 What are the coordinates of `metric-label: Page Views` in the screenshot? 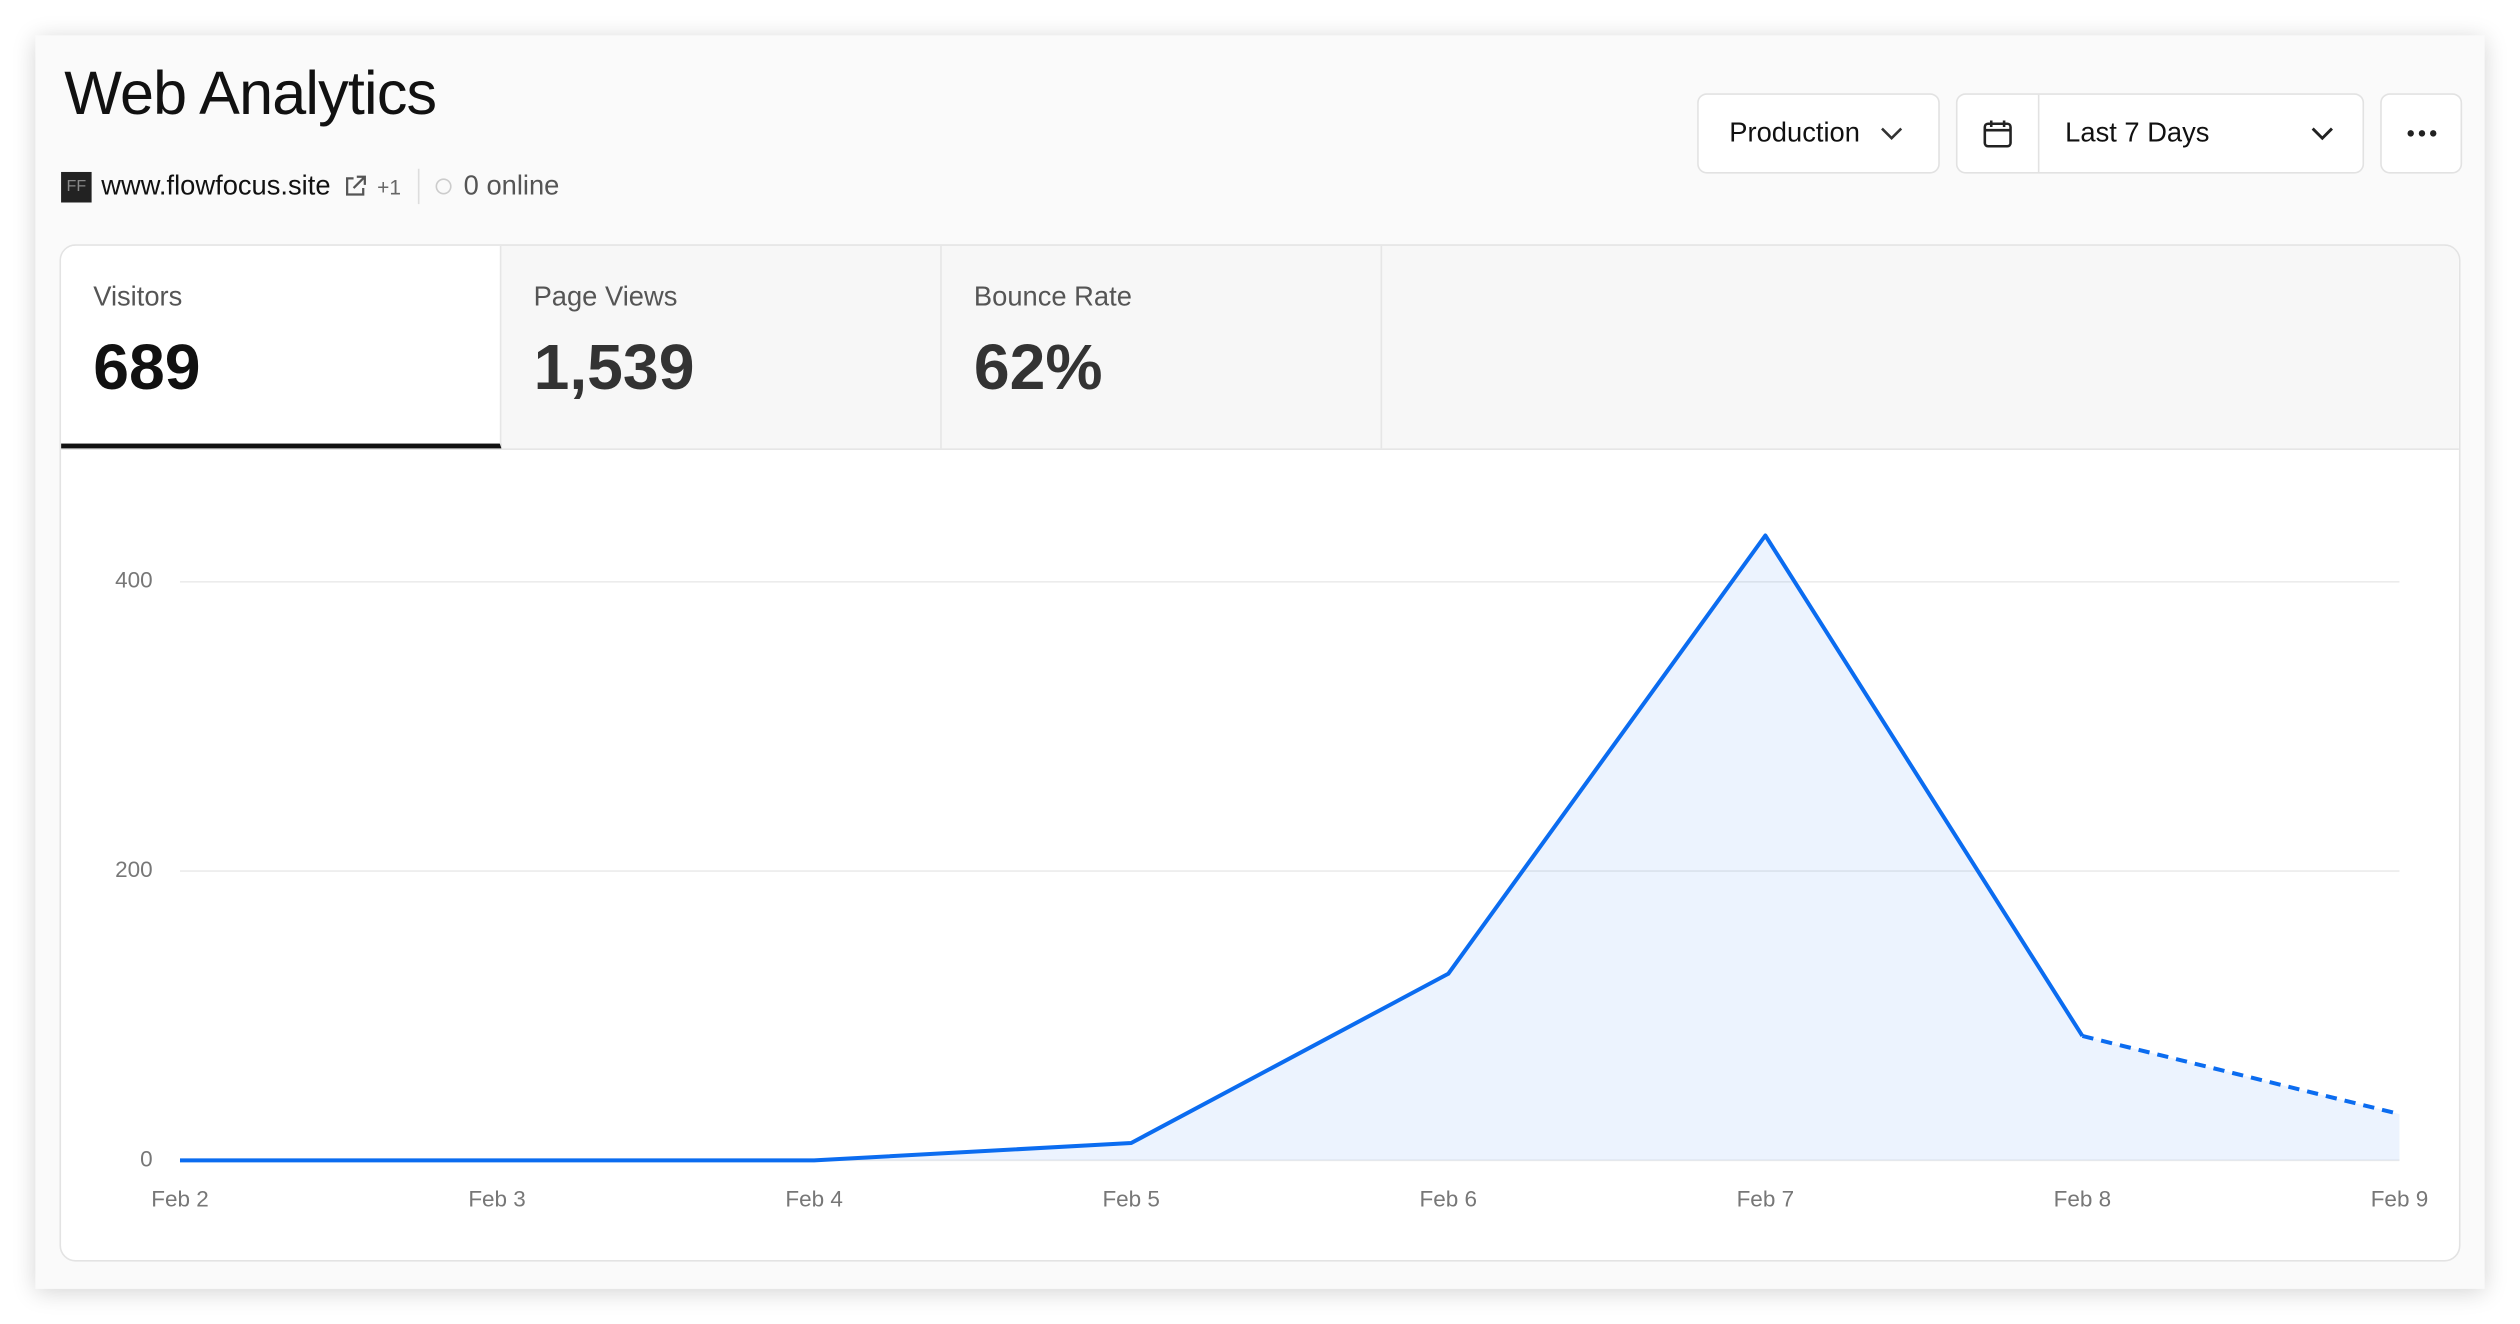 It's located at (605, 296).